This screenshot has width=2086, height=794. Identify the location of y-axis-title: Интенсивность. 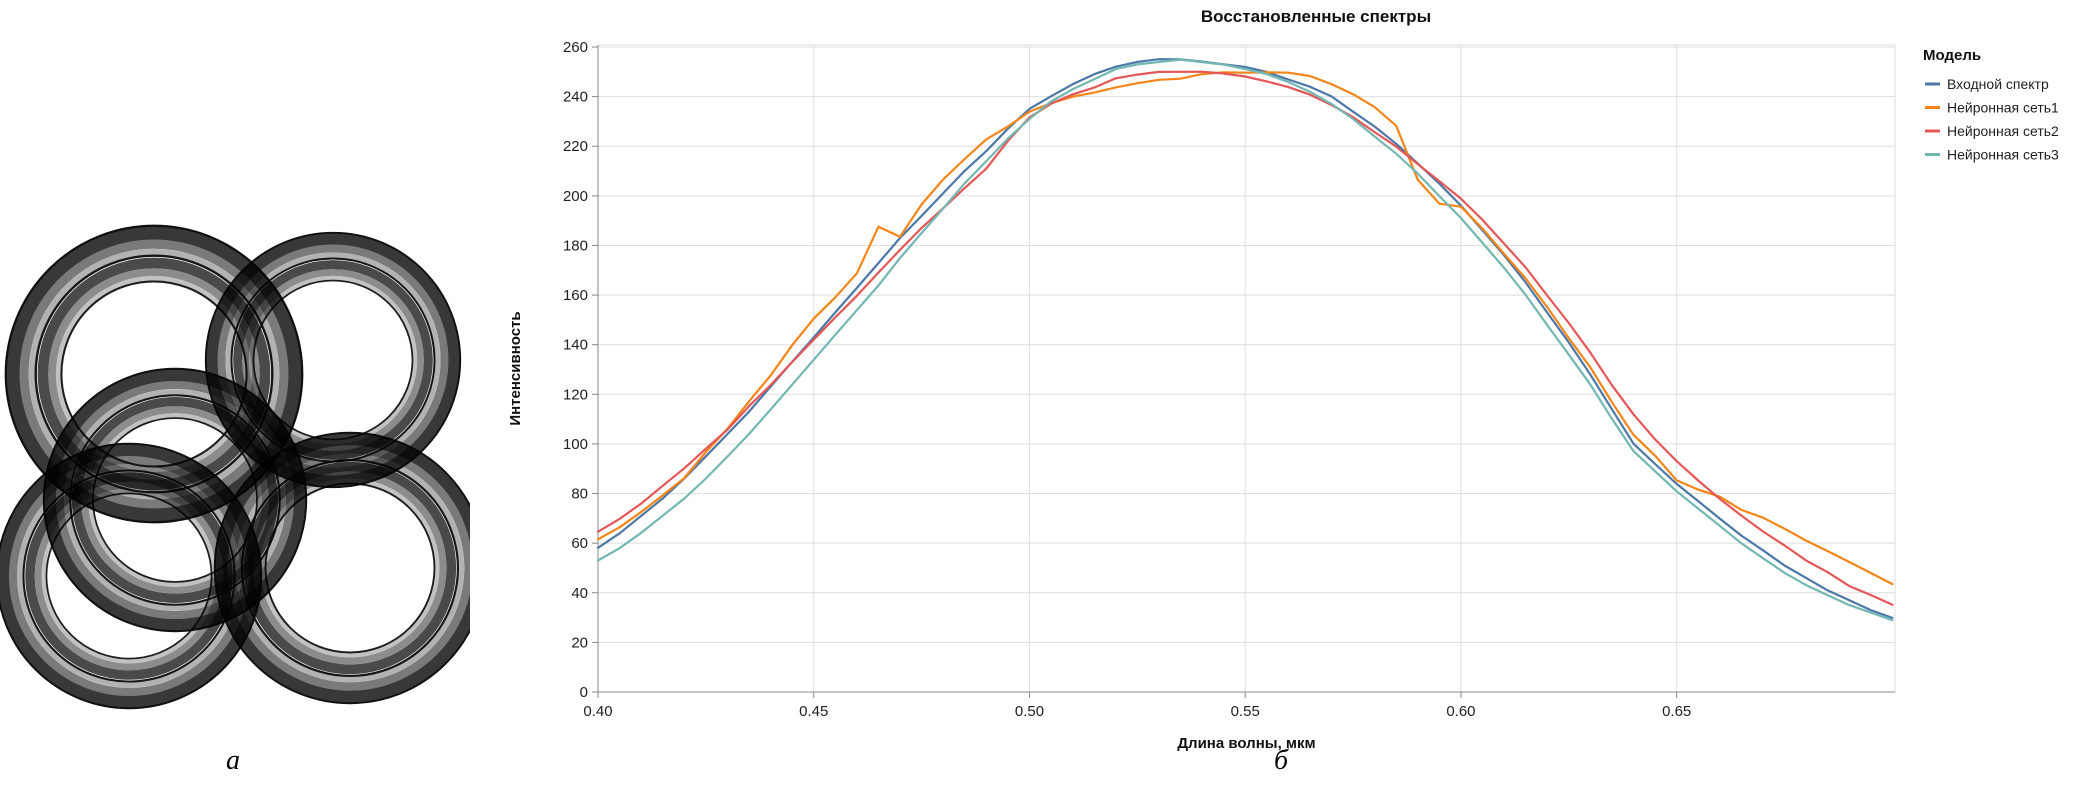
(515, 368).